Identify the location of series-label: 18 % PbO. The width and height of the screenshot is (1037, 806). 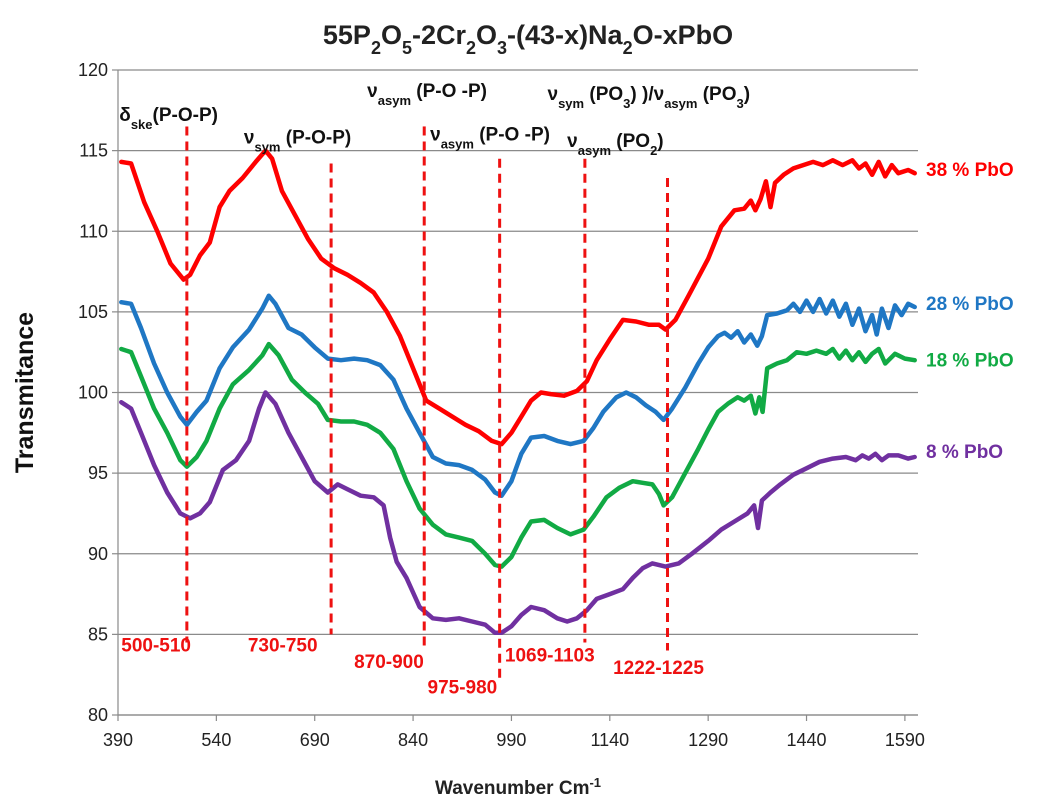
(970, 360).